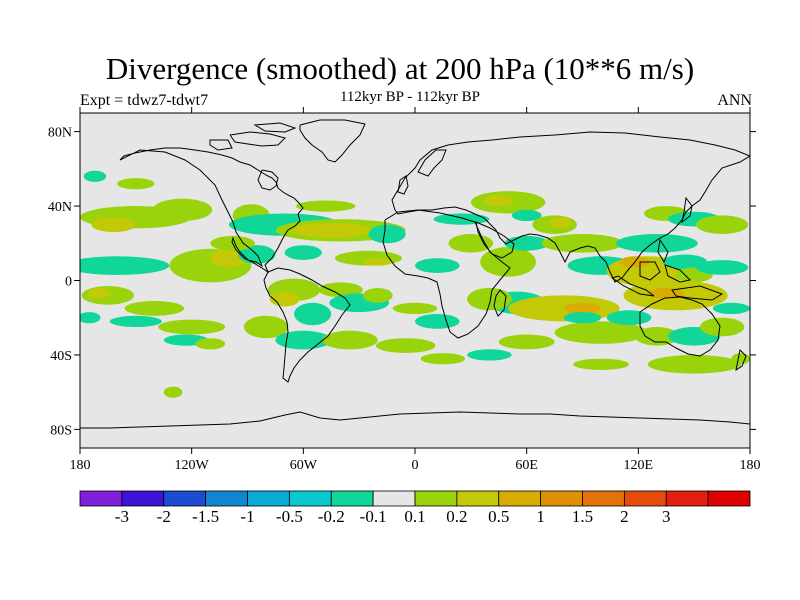 The image size is (800, 600). What do you see at coordinates (526, 465) in the screenshot?
I see `x-tick-label: 60E` at bounding box center [526, 465].